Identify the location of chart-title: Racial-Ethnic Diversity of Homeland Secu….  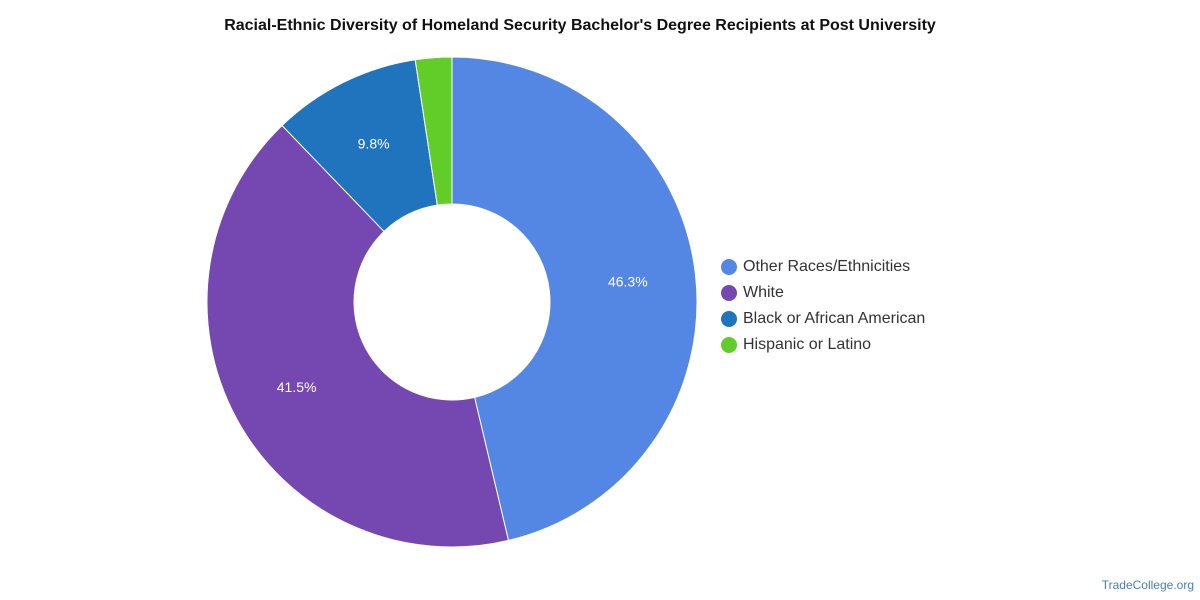
(580, 25).